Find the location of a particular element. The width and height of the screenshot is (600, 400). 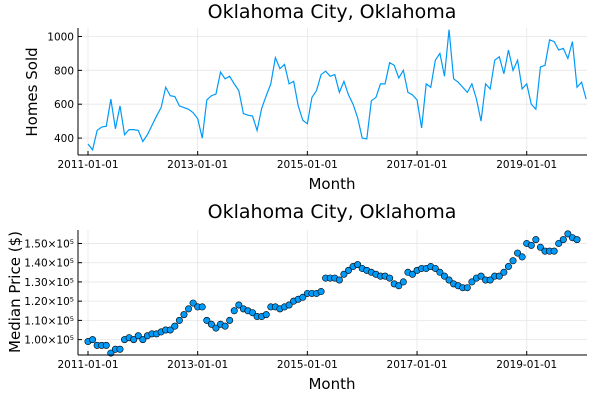

y-tick-label: 1.30×10⁵ is located at coordinates (49, 283).